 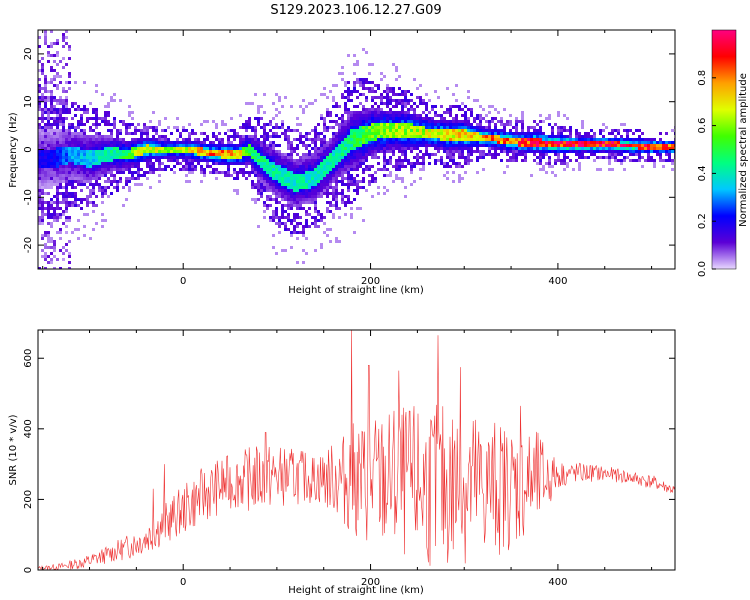 I want to click on spectrogram-y-tick-label: 10, so click(x=28, y=101).